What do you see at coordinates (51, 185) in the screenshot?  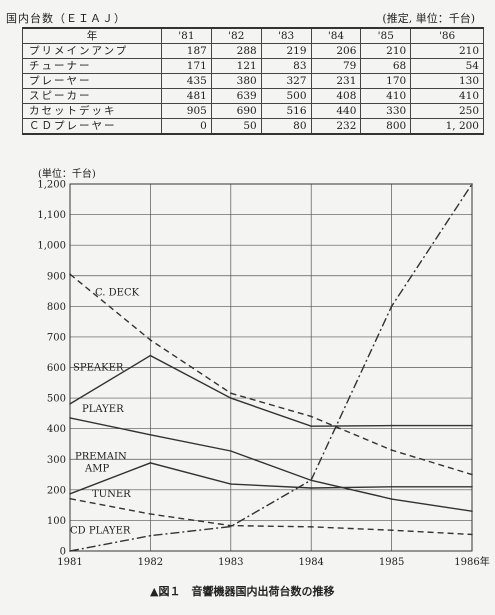 I see `y-tick-label: 1,200` at bounding box center [51, 185].